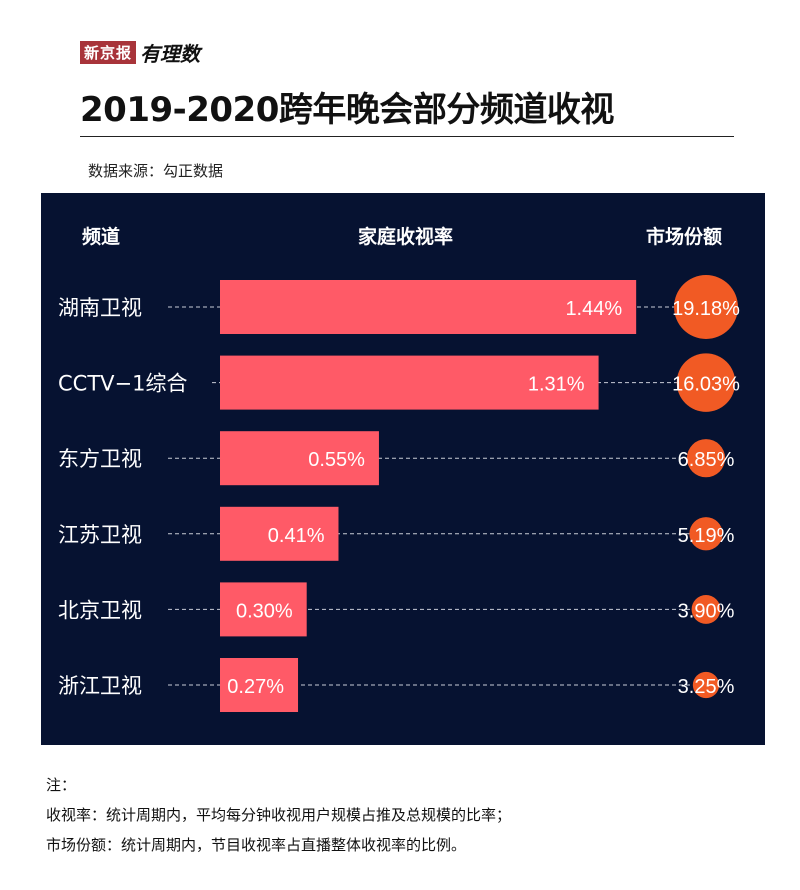  I want to click on channel-label: CCTV−1综合, so click(122, 384).